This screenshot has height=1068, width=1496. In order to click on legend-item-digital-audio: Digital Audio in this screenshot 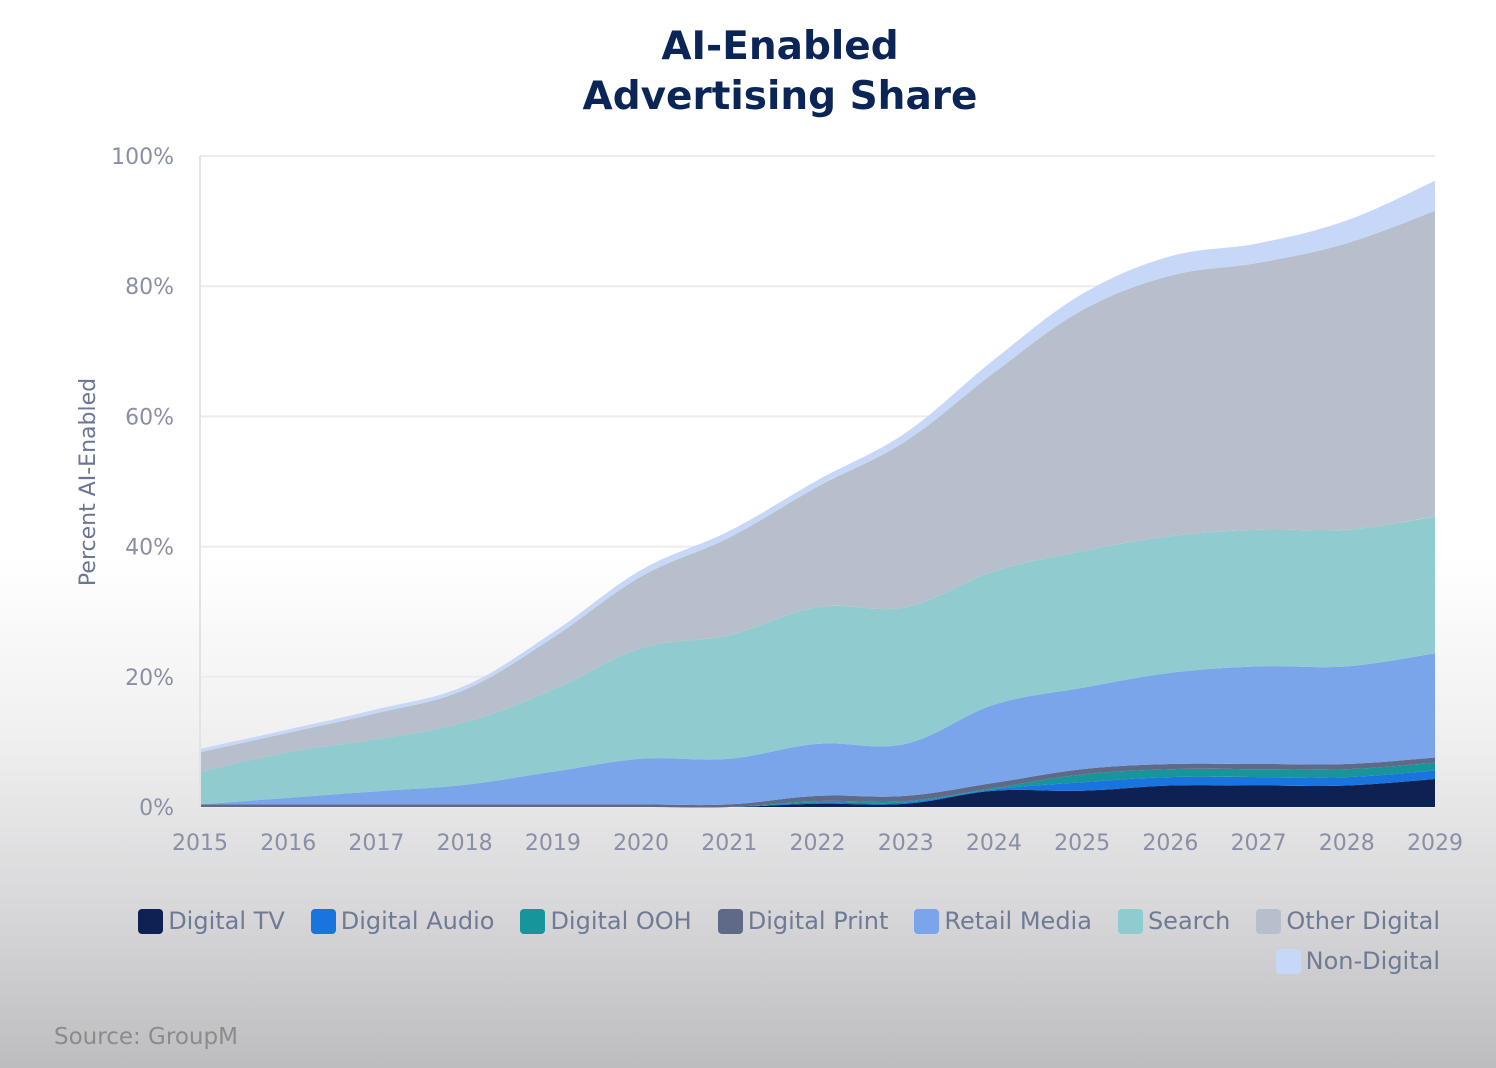, I will do `click(402, 921)`.